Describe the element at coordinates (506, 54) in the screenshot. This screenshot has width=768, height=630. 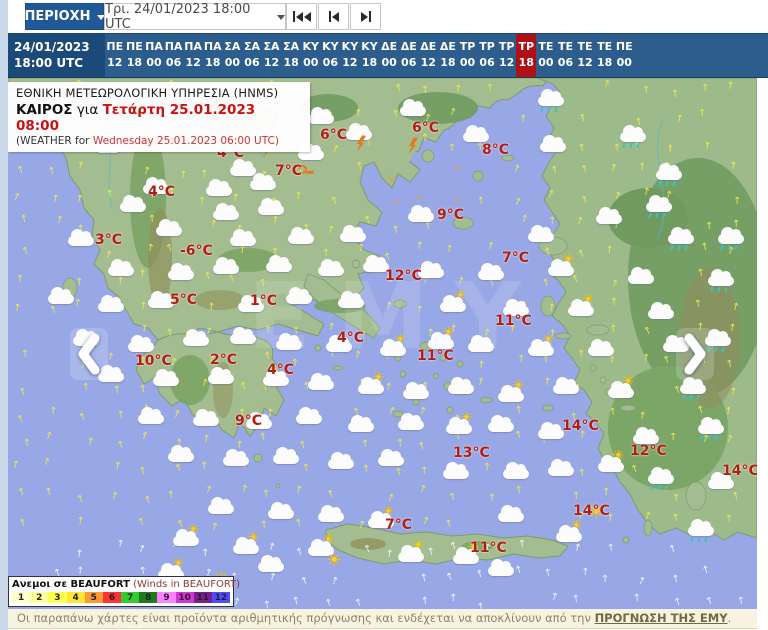
I see `timeline-cell-ΤΡ-12: ΤΡ 12` at that location.